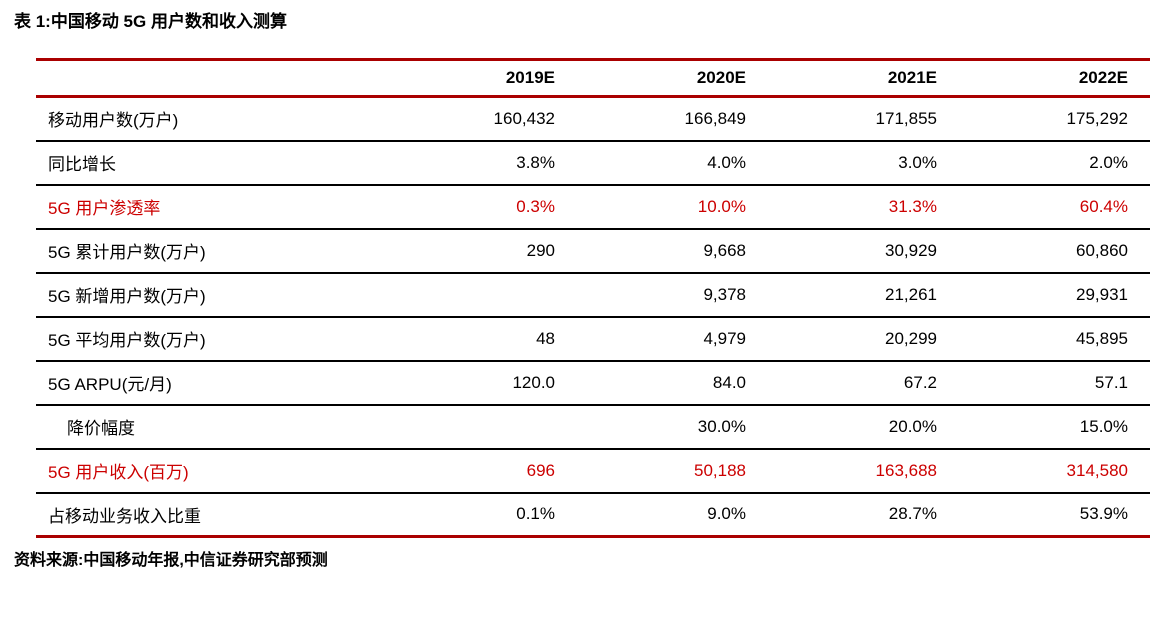  What do you see at coordinates (863, 470) in the screenshot?
I see `table-cell: 163,688` at bounding box center [863, 470].